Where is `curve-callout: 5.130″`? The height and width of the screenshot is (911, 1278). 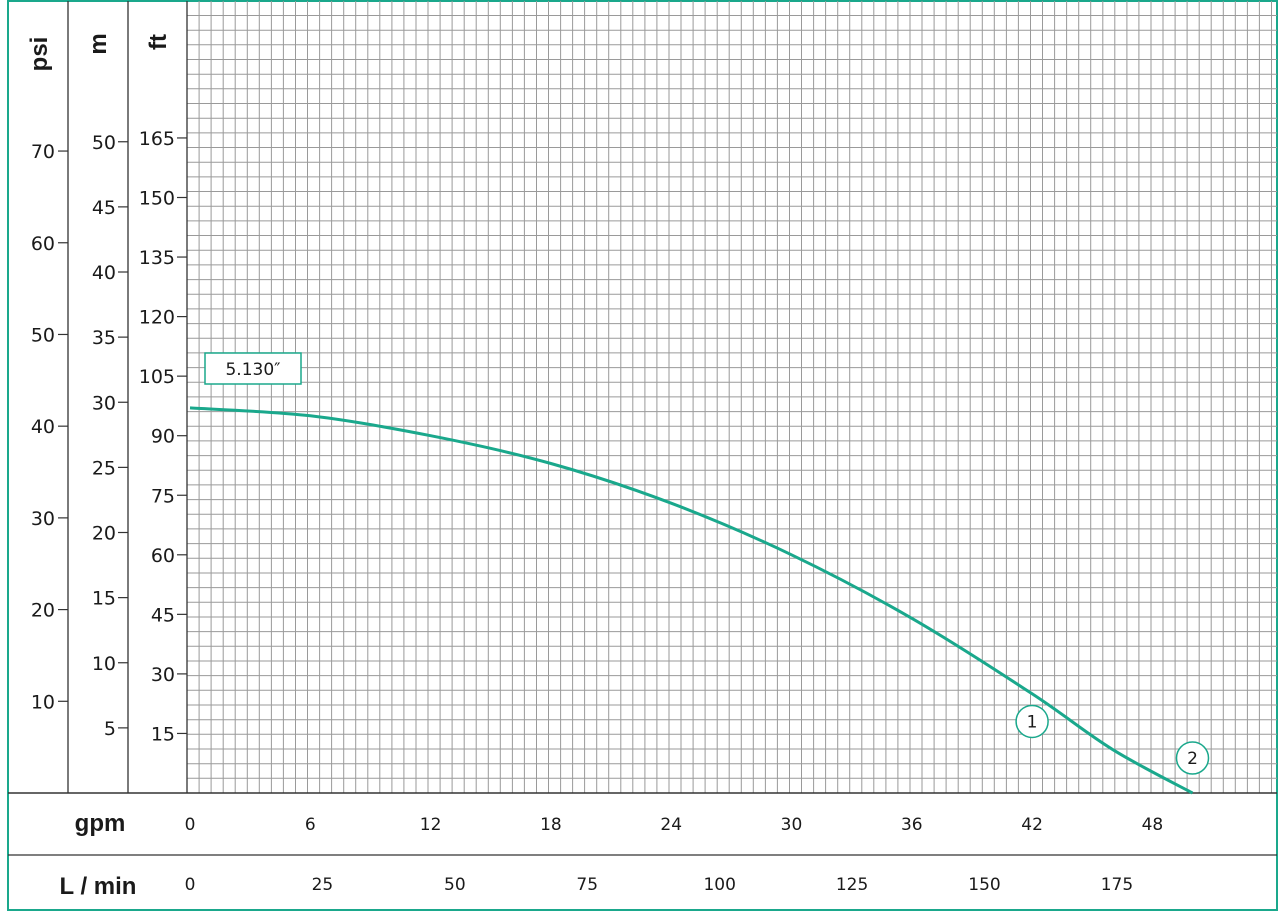
curve-callout: 5.130″ is located at coordinates (253, 368).